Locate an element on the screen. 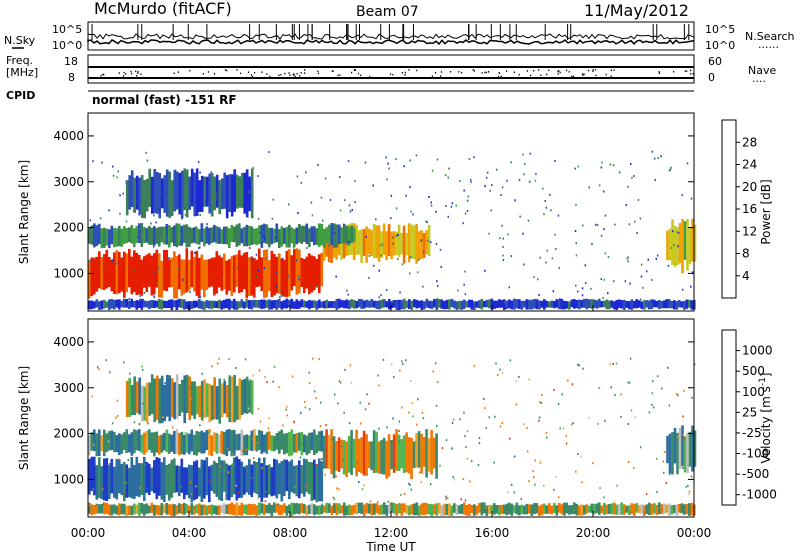 The image size is (800, 554). noise-right-tick-bottom: 10^0 is located at coordinates (720, 45).